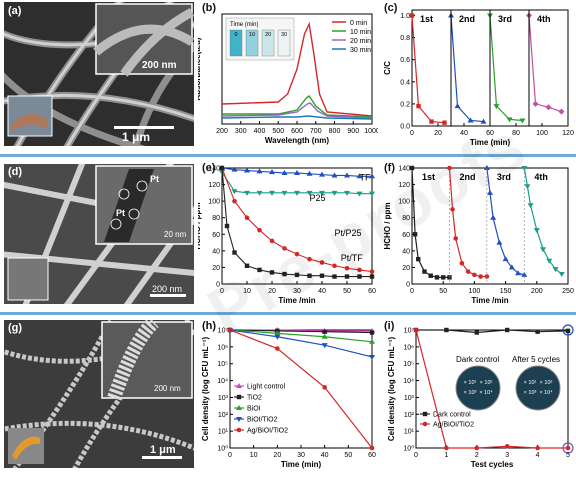 The image size is (576, 479). Describe the element at coordinates (507, 455) in the screenshot. I see `x-tick-label: 3` at that location.